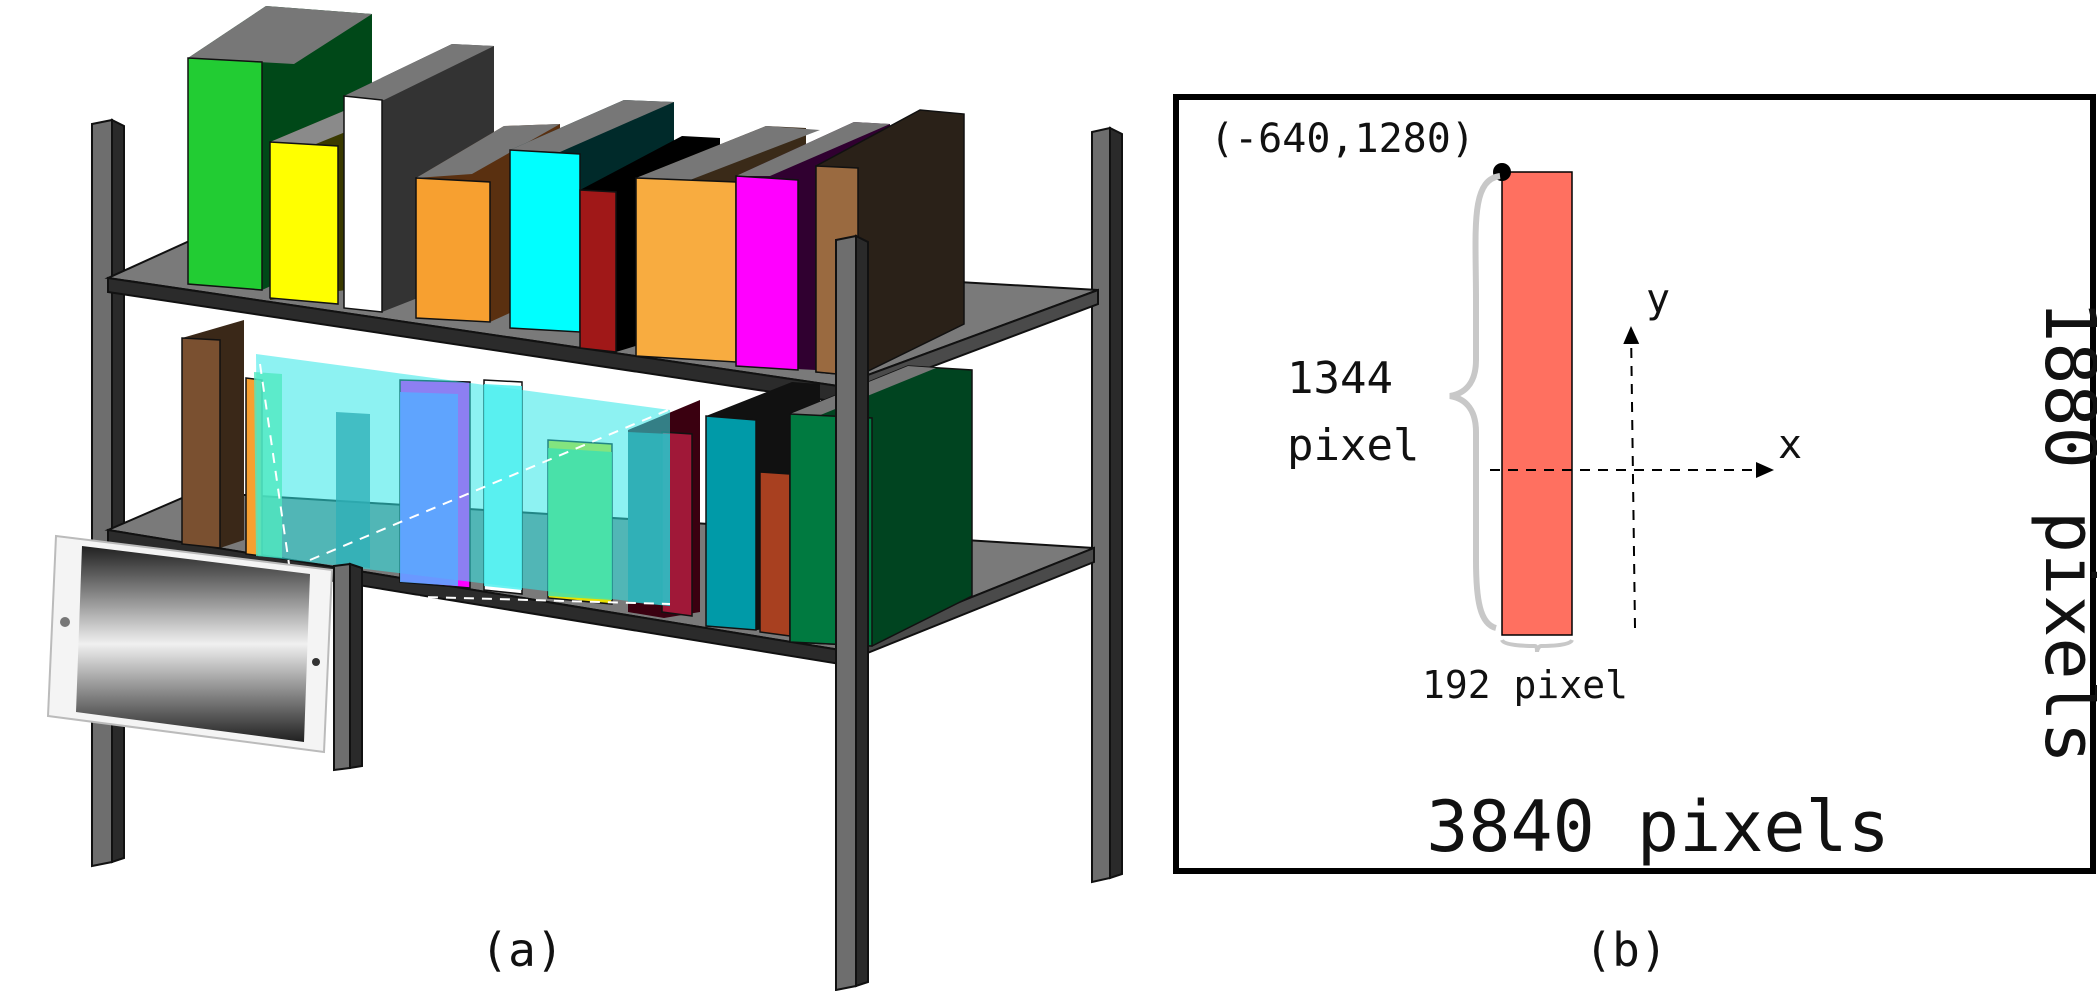  Describe the element at coordinates (1107, 505) in the screenshot. I see `back-right-post` at that location.